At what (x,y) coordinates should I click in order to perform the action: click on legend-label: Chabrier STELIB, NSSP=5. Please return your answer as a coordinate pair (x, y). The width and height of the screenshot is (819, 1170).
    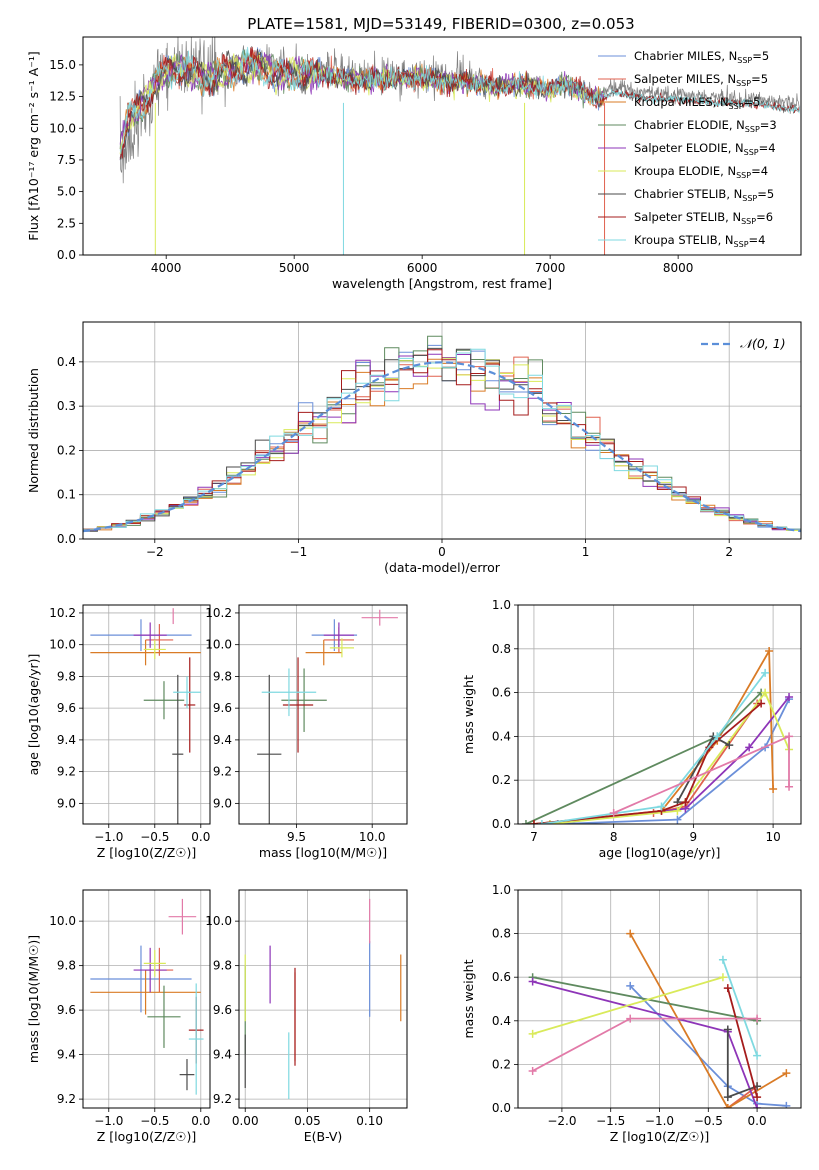
    Looking at the image, I should click on (704, 195).